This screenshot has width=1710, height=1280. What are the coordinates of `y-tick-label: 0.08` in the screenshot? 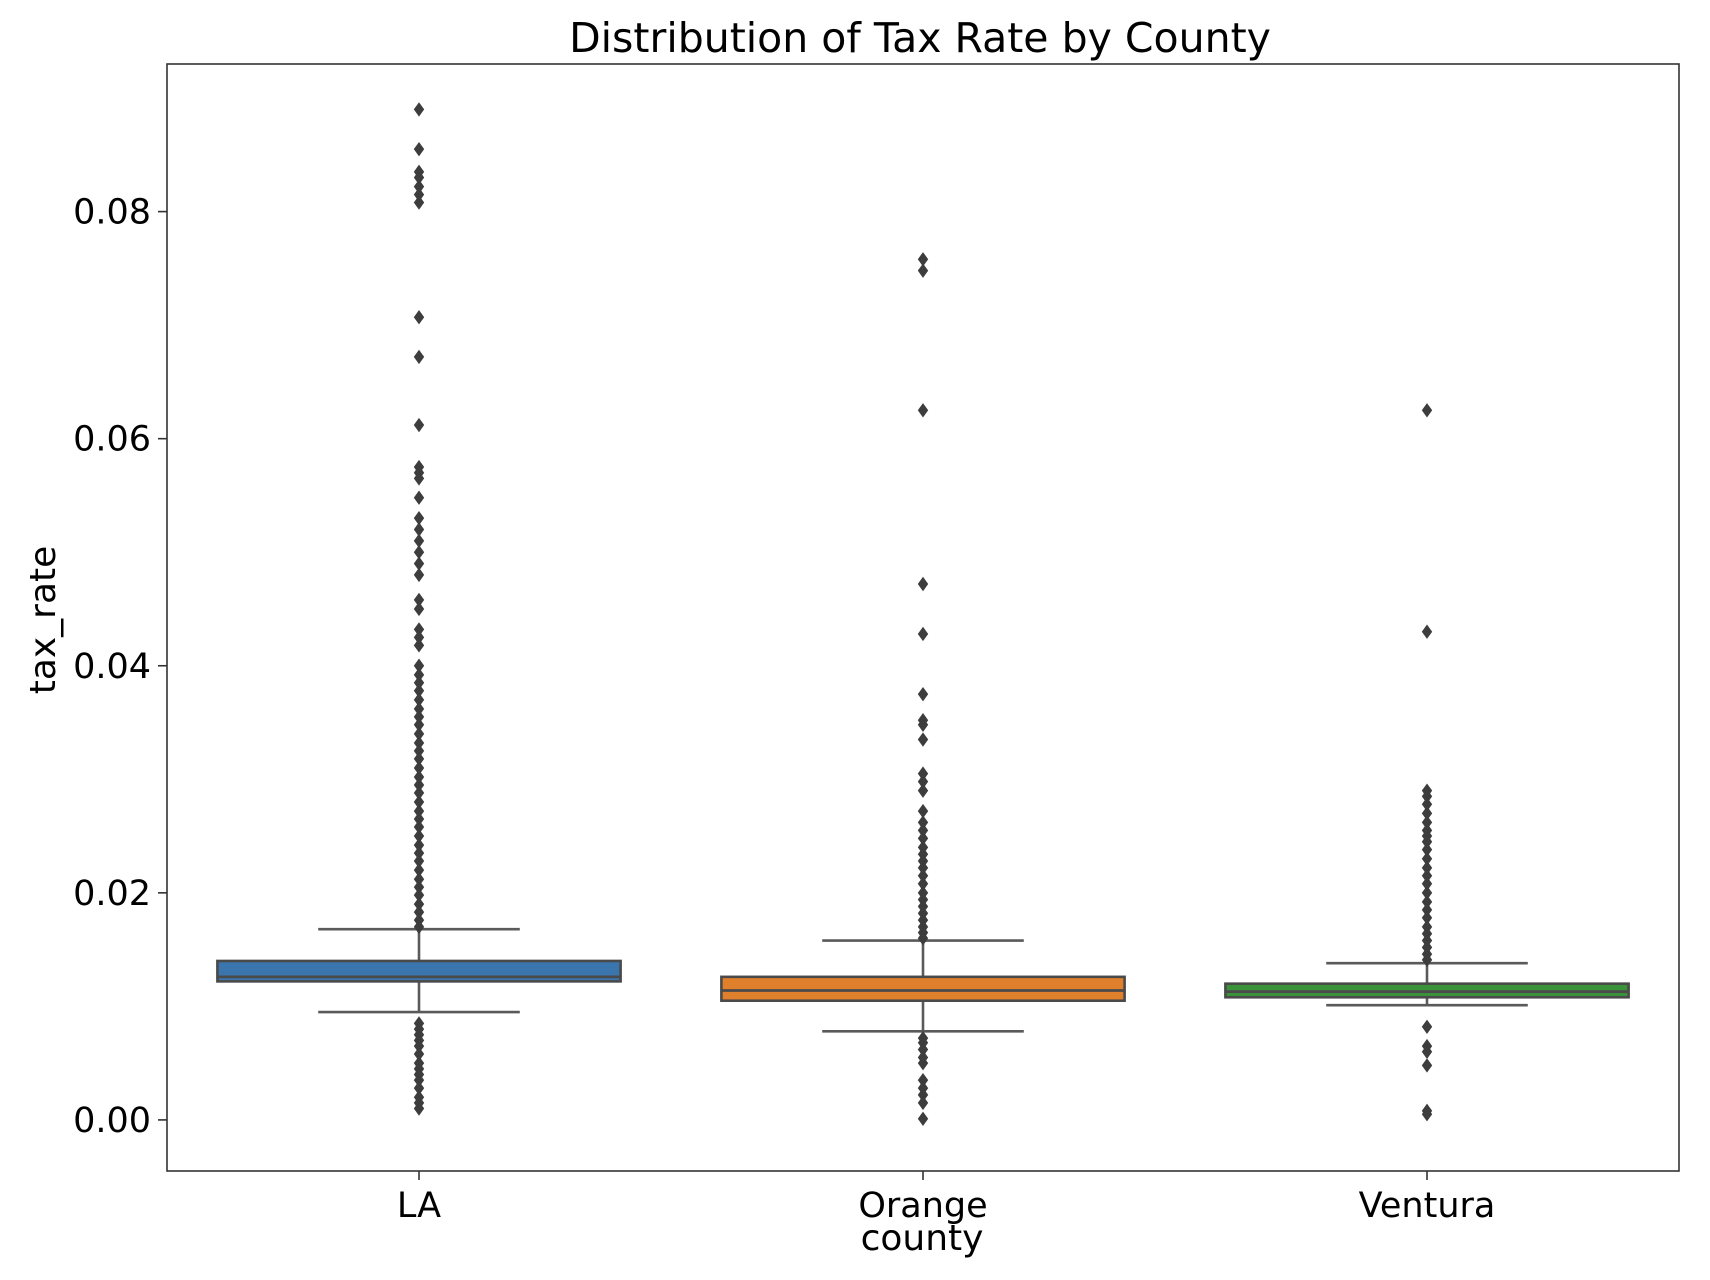 It's located at (112, 213).